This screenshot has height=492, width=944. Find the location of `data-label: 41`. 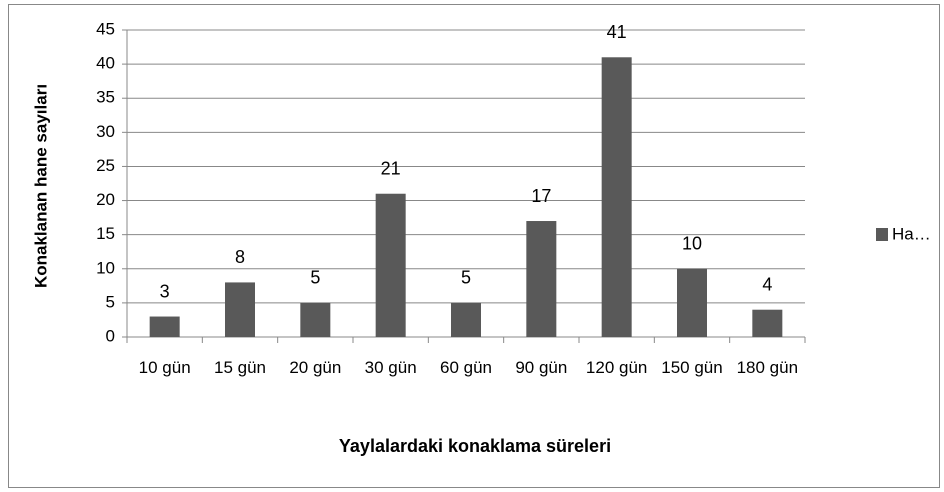

data-label: 41 is located at coordinates (617, 32).